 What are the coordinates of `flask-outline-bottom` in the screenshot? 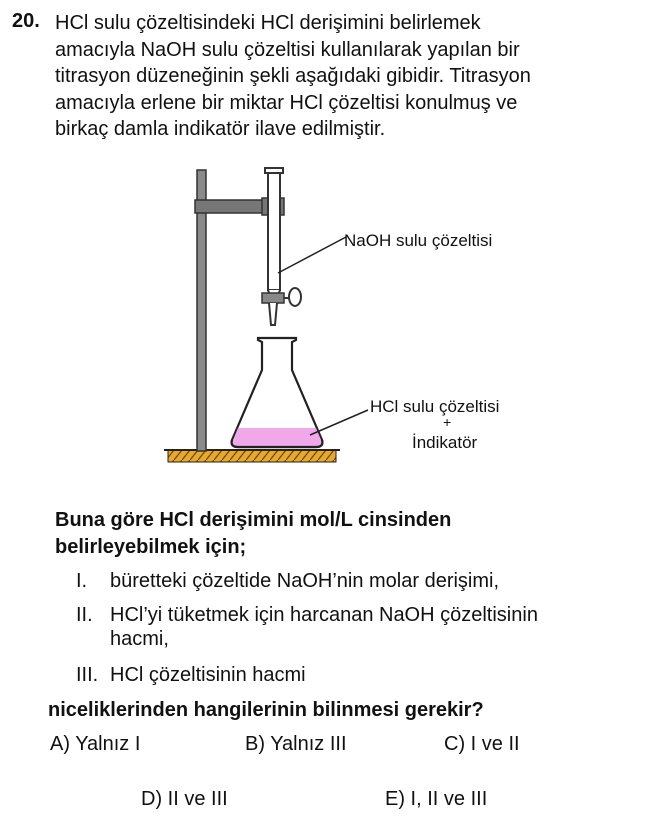 It's located at (277, 444).